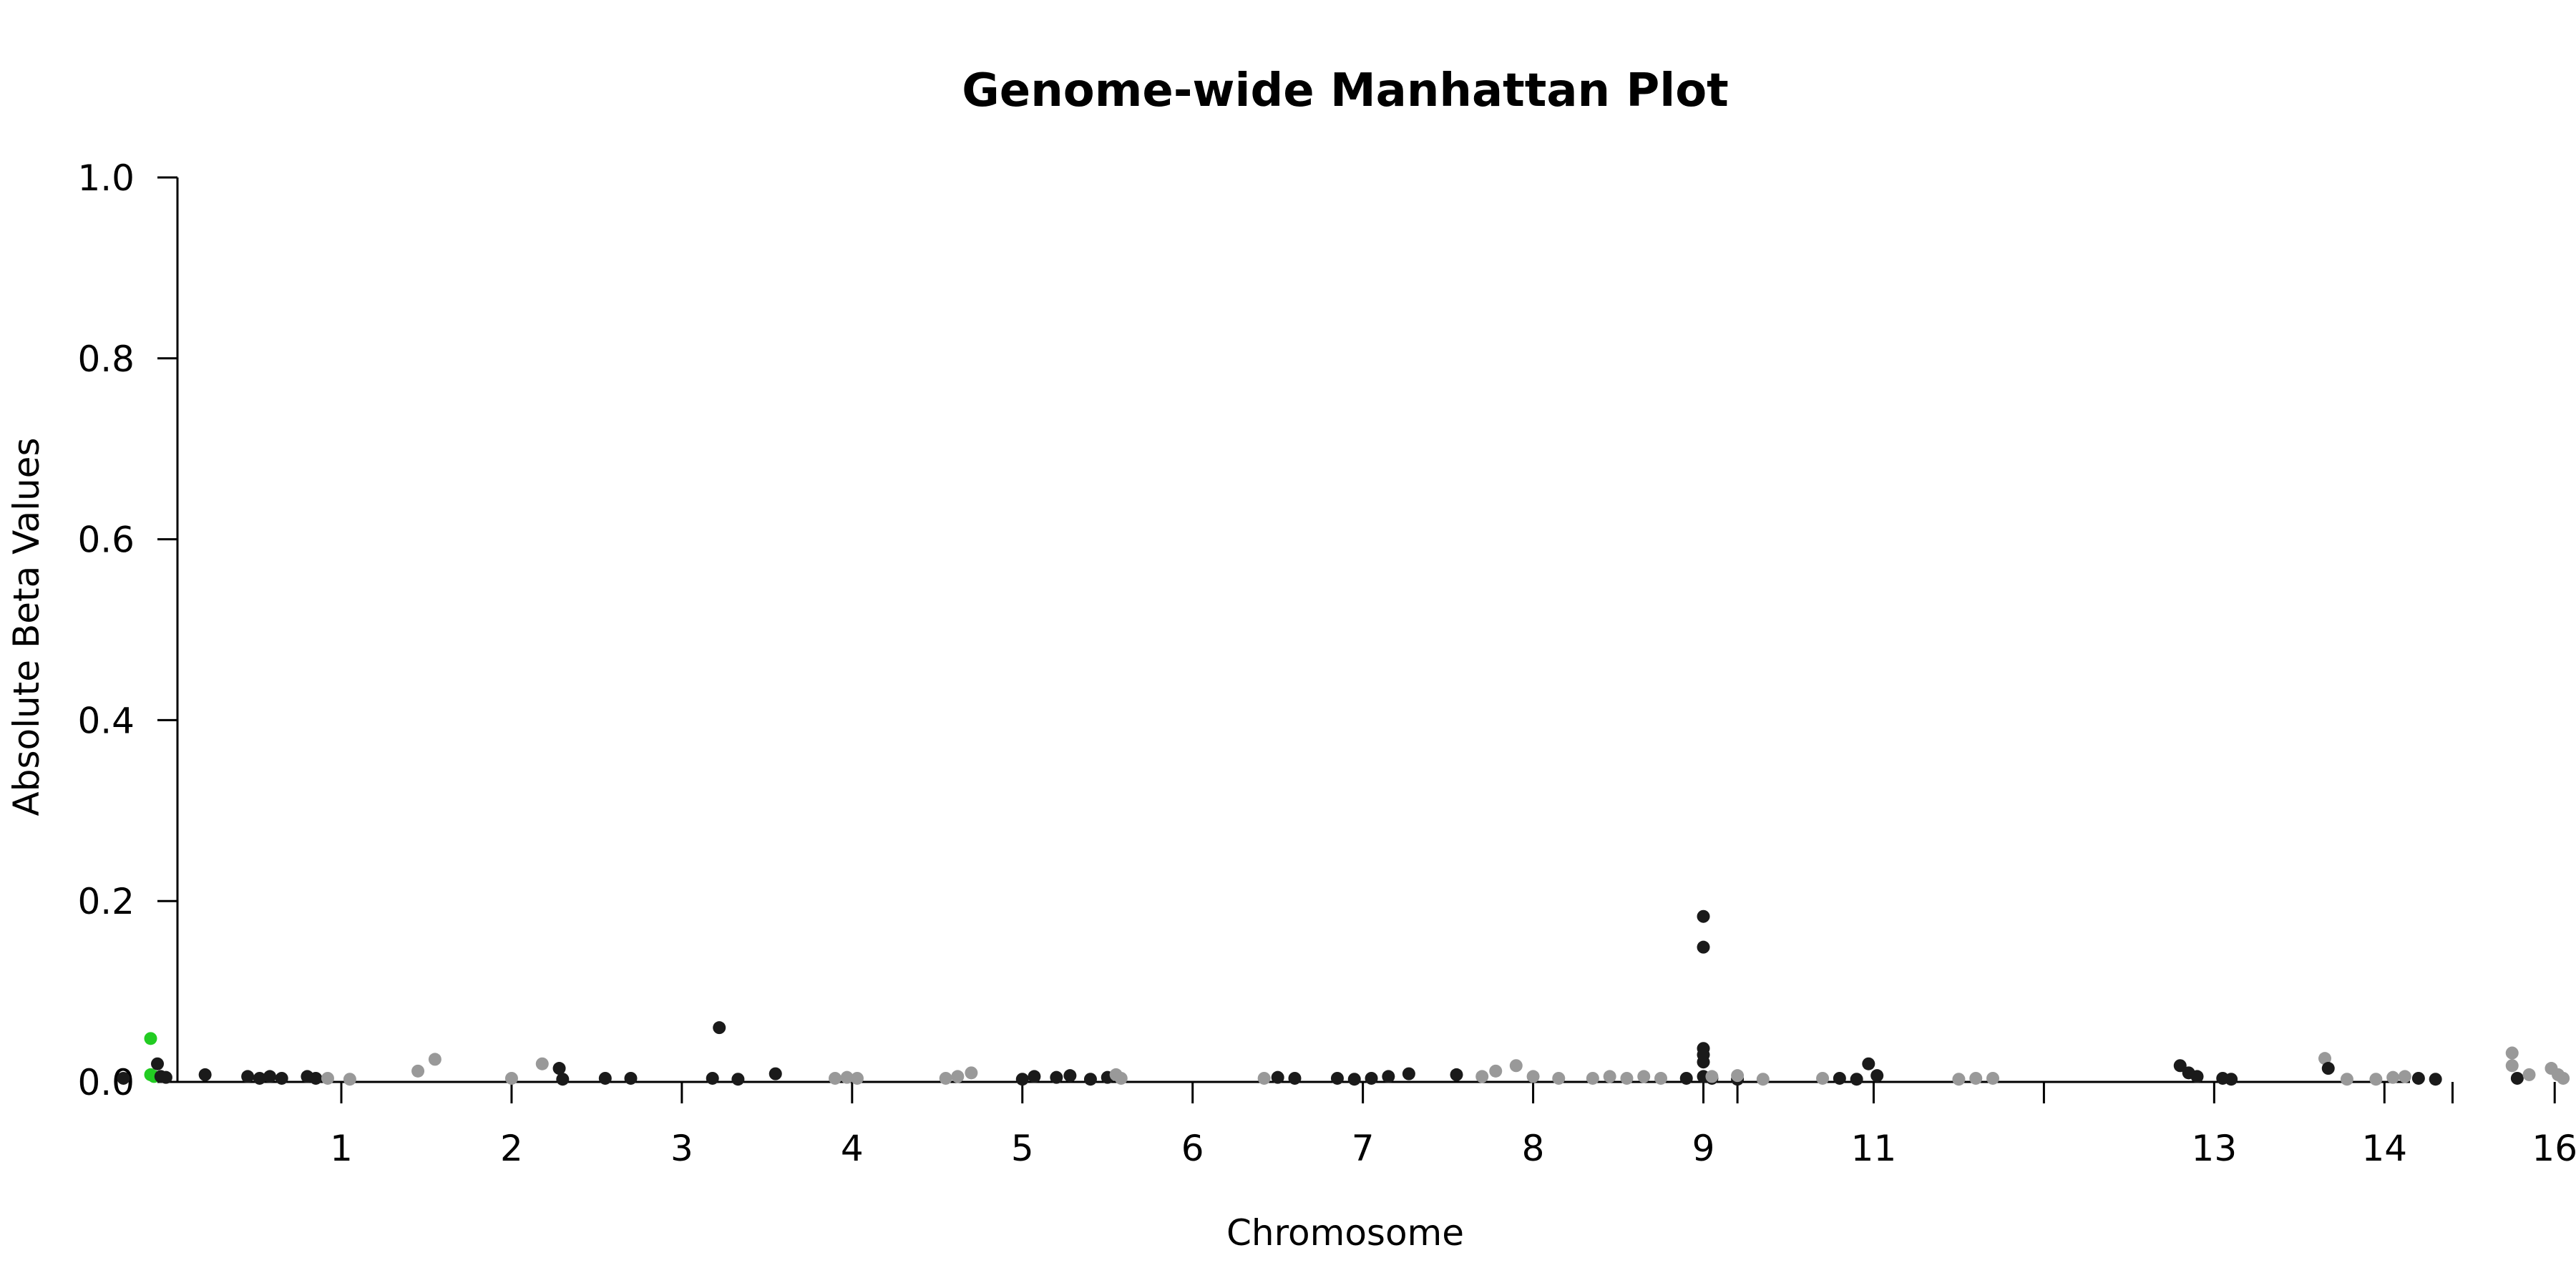  I want to click on x-tick-label: 7, so click(1363, 1148).